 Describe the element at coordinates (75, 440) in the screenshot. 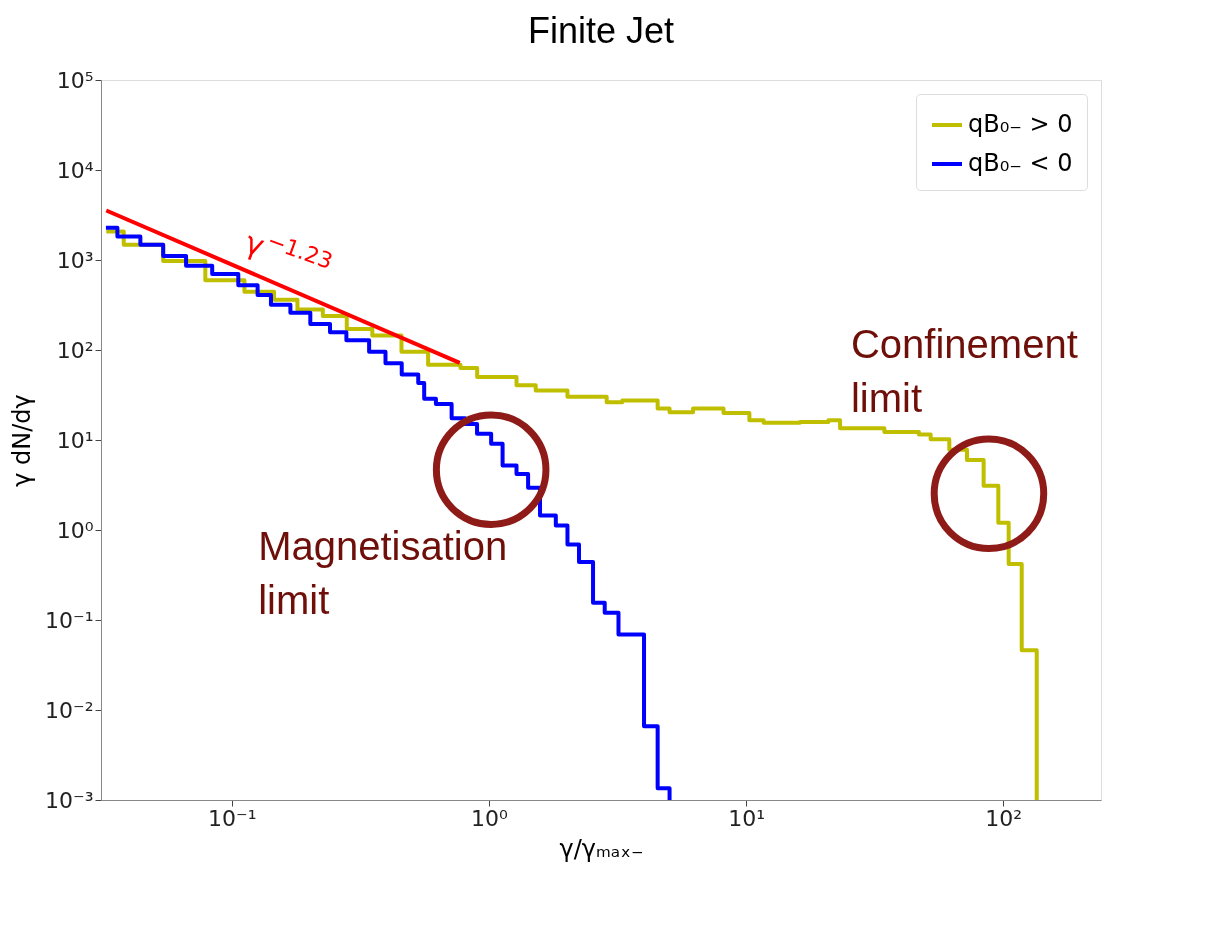

I see `y-tick-label: 10¹` at that location.